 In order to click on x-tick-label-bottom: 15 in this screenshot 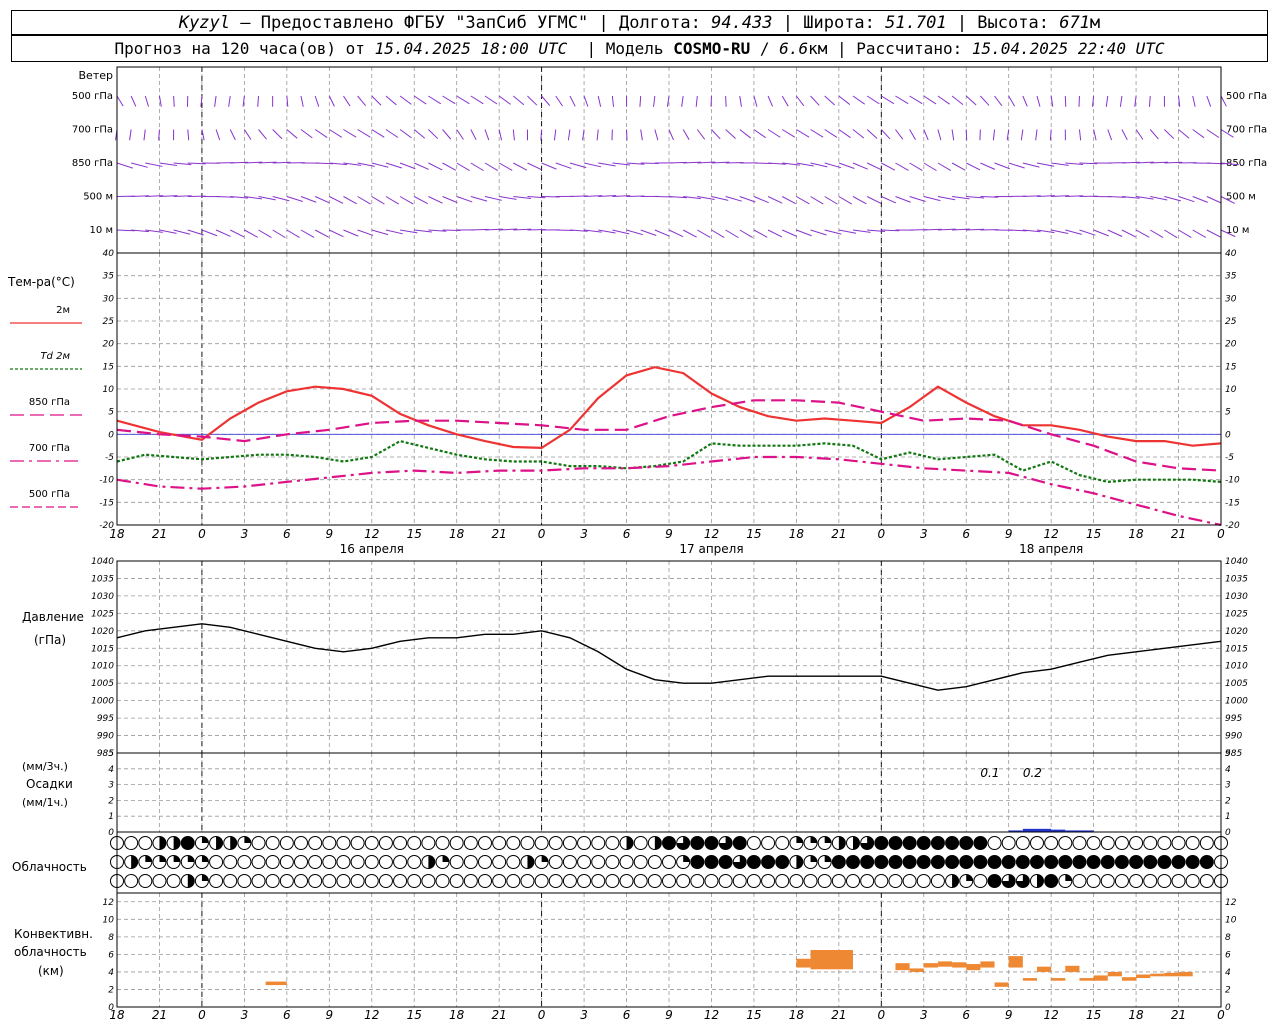, I will do `click(1093, 1015)`.